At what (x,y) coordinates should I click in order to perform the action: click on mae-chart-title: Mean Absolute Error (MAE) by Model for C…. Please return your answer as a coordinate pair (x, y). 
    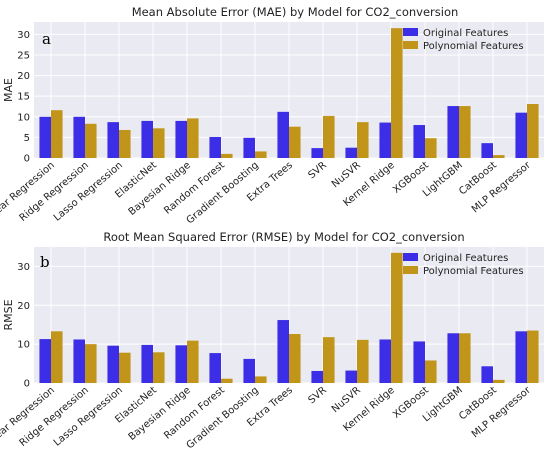
    Looking at the image, I should click on (295, 12).